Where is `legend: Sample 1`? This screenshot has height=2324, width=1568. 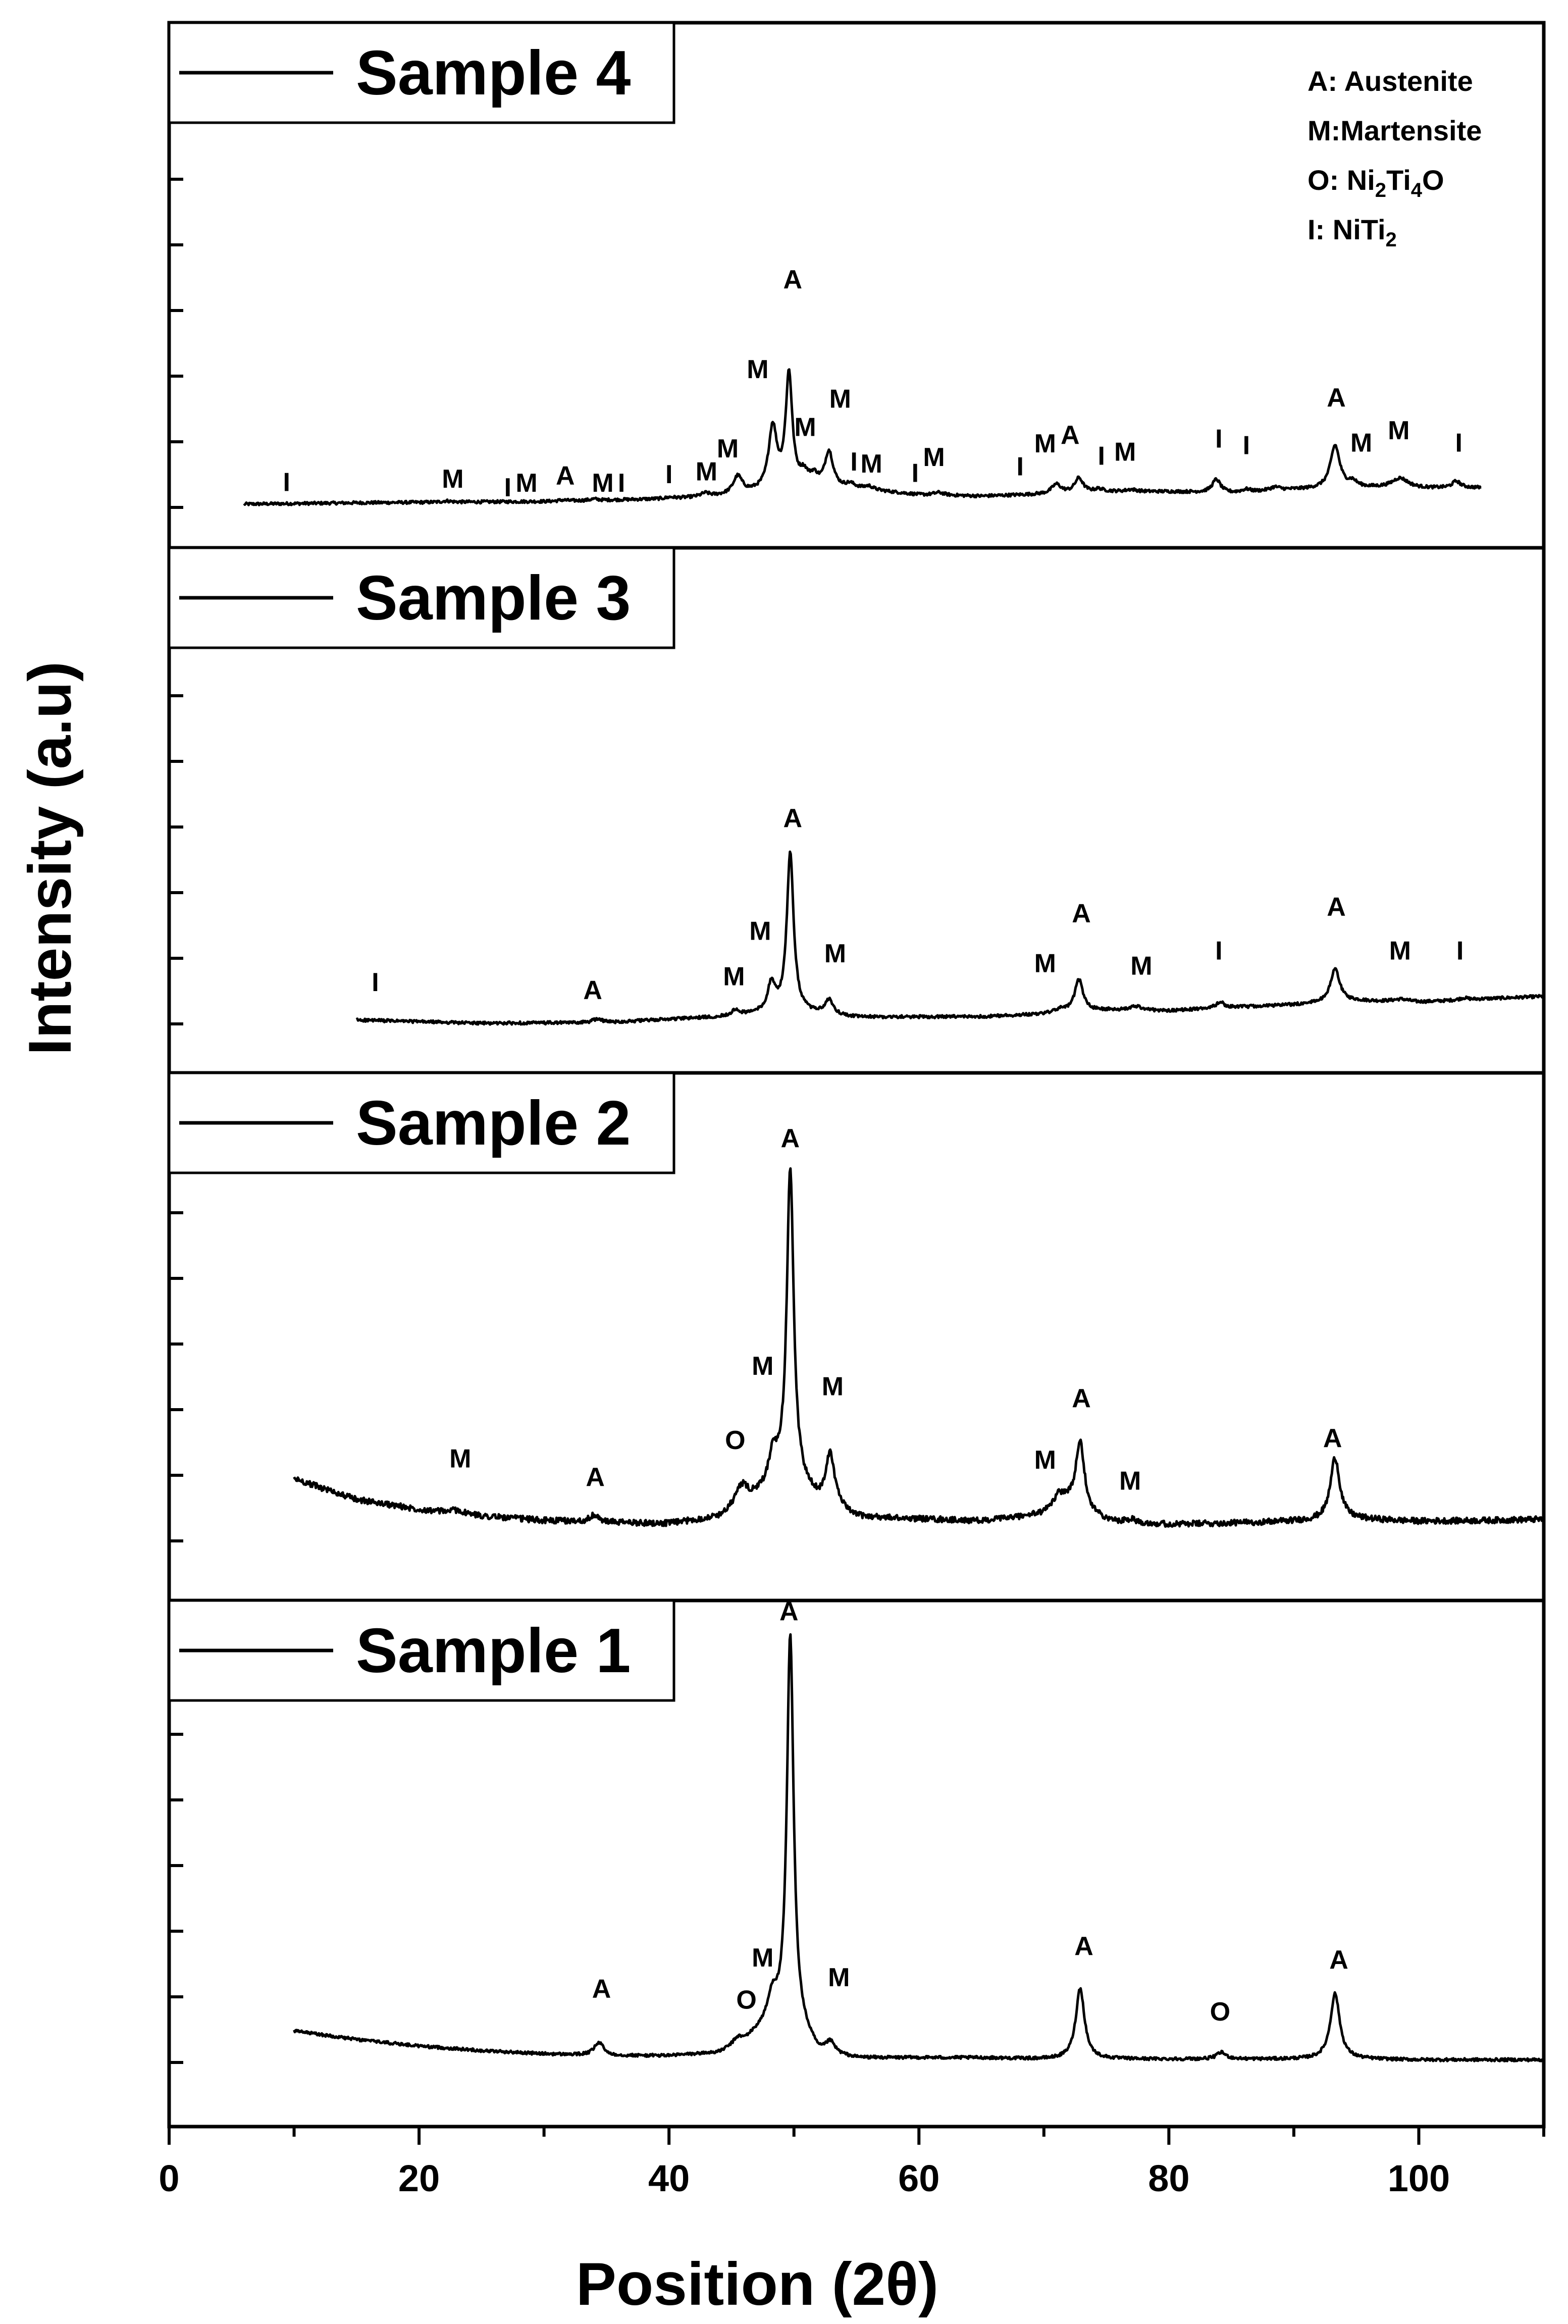 legend: Sample 1 is located at coordinates (421, 1650).